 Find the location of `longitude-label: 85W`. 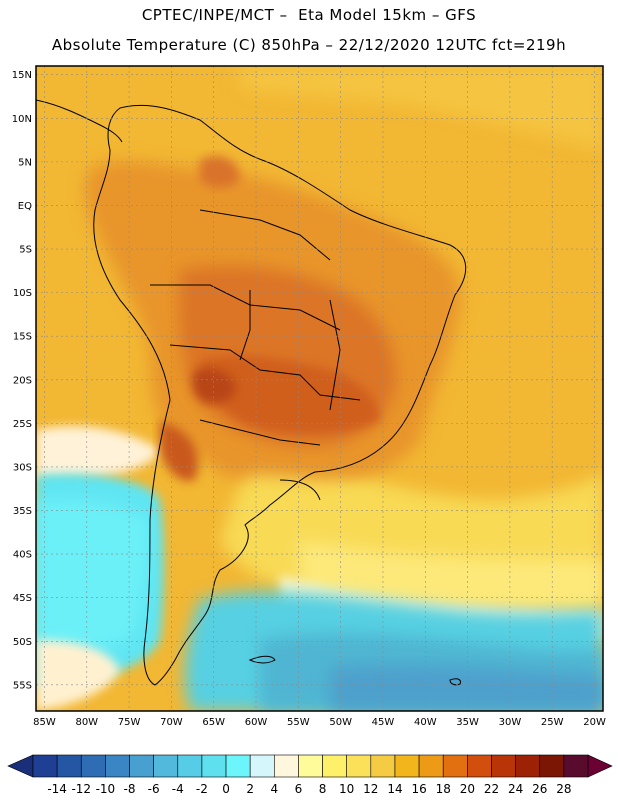

longitude-label: 85W is located at coordinates (44, 722).